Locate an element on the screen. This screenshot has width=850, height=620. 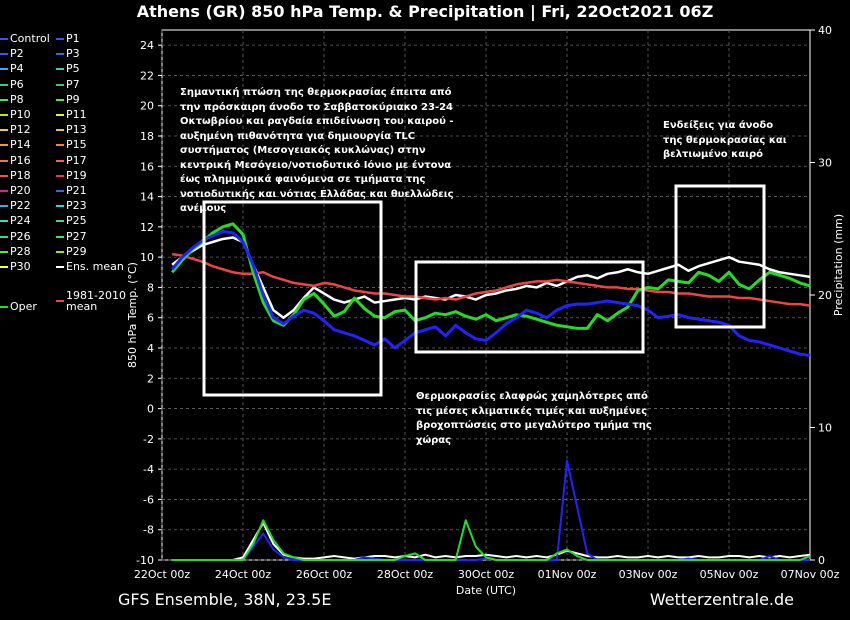
legend-item: P30 is located at coordinates (15, 267).